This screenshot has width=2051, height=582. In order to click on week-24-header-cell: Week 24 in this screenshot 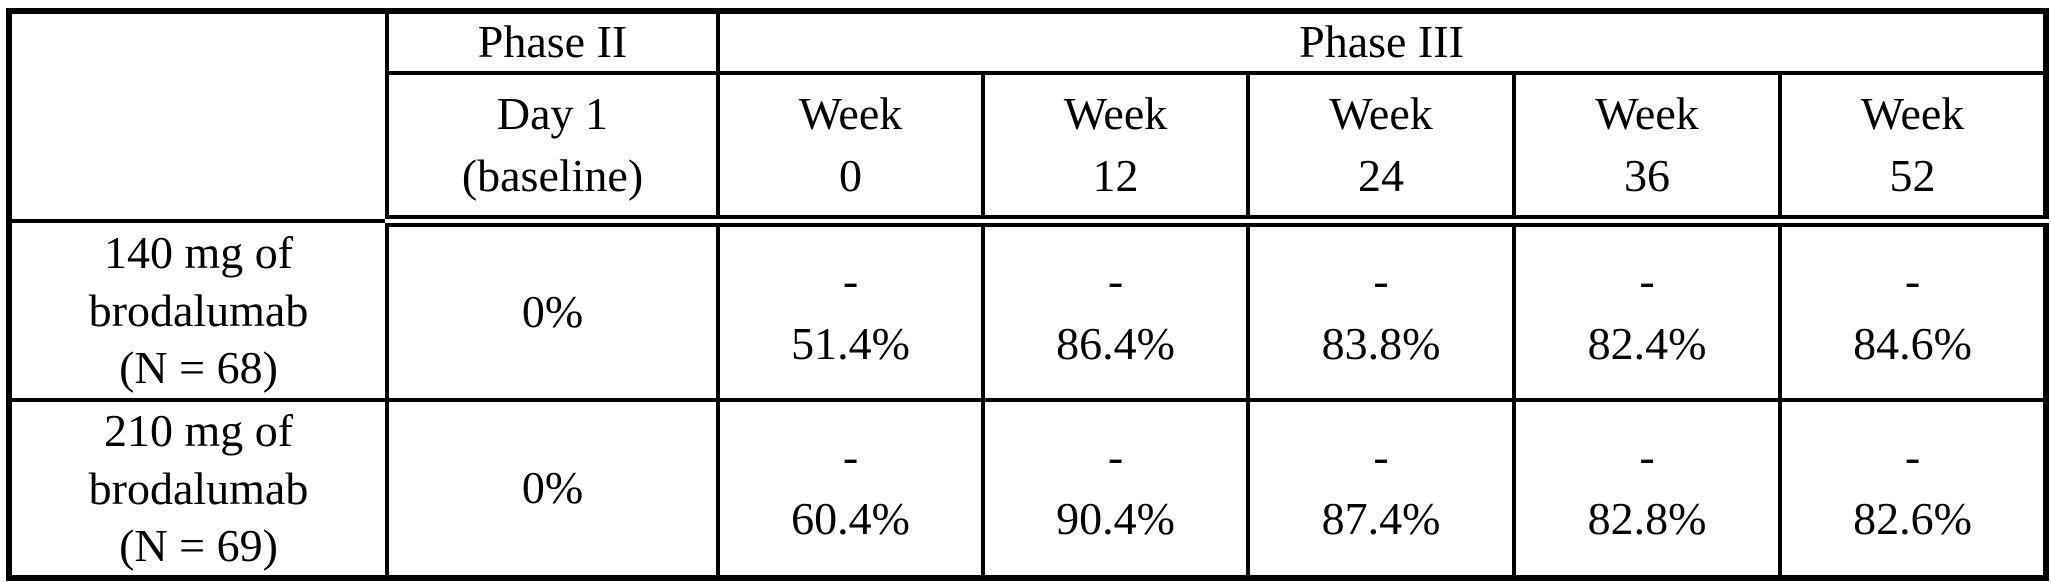, I will do `click(1381, 149)`.